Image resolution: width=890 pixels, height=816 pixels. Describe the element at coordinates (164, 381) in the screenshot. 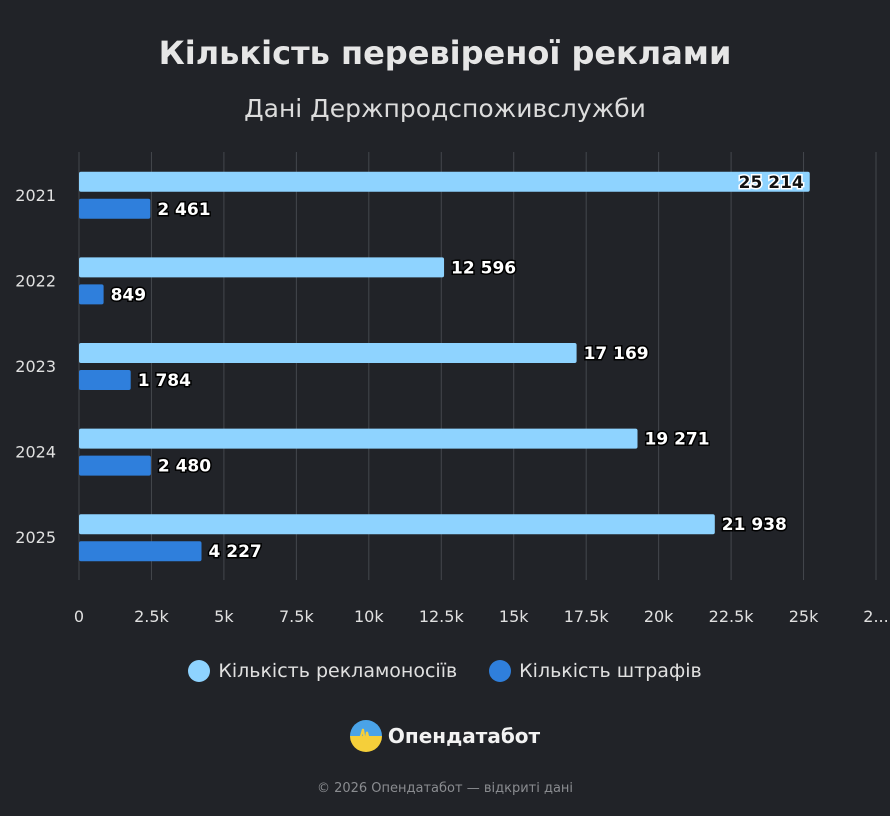

I see `data-label: 1 784` at that location.